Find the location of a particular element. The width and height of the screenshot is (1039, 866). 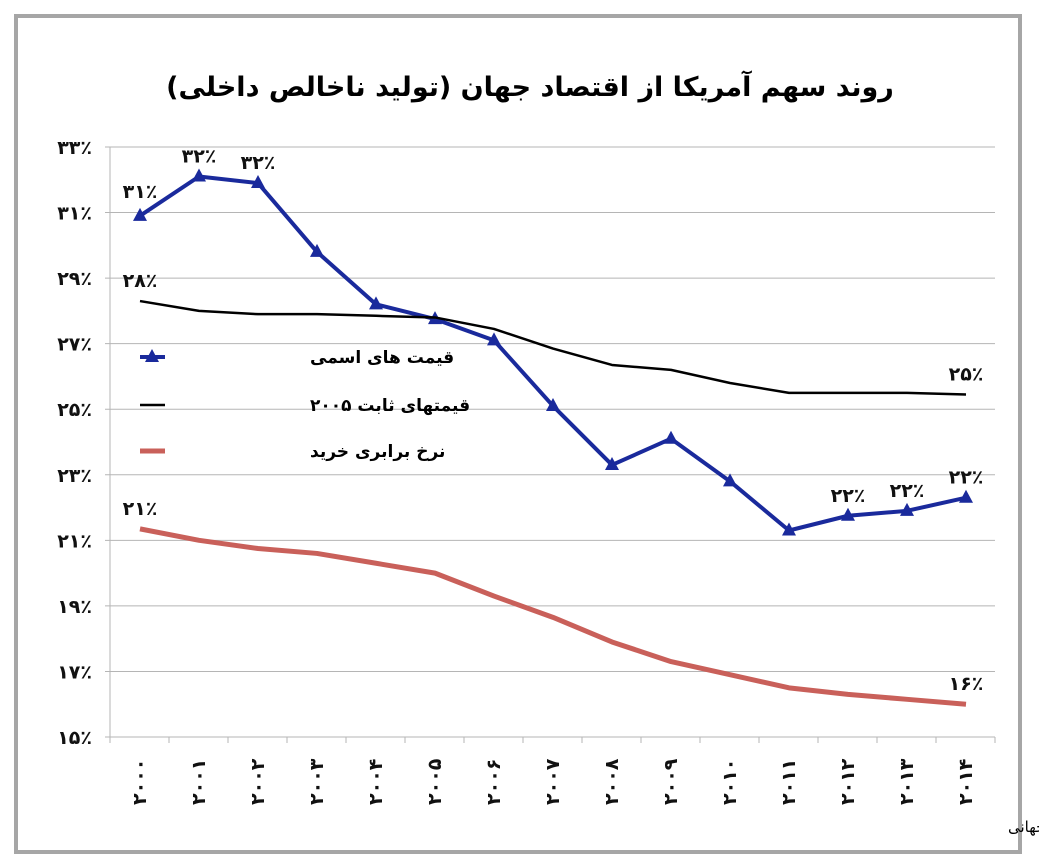

x-tick-label: ۲۰۰۰ is located at coordinates (140, 782).